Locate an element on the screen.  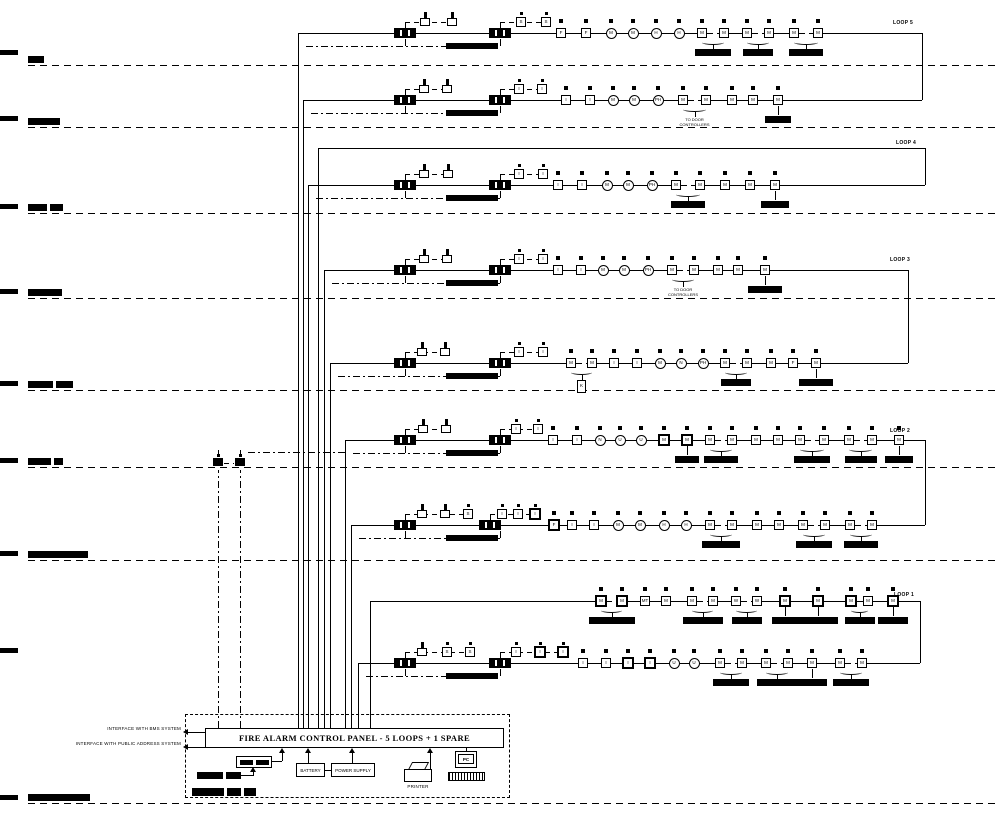
interface-bms-arrow-icon is located at coordinates (185, 732).